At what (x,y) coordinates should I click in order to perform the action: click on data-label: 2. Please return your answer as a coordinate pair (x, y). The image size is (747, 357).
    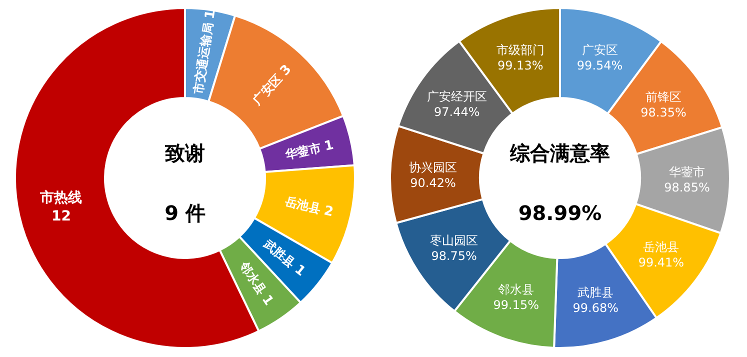
    Looking at the image, I should click on (328, 212).